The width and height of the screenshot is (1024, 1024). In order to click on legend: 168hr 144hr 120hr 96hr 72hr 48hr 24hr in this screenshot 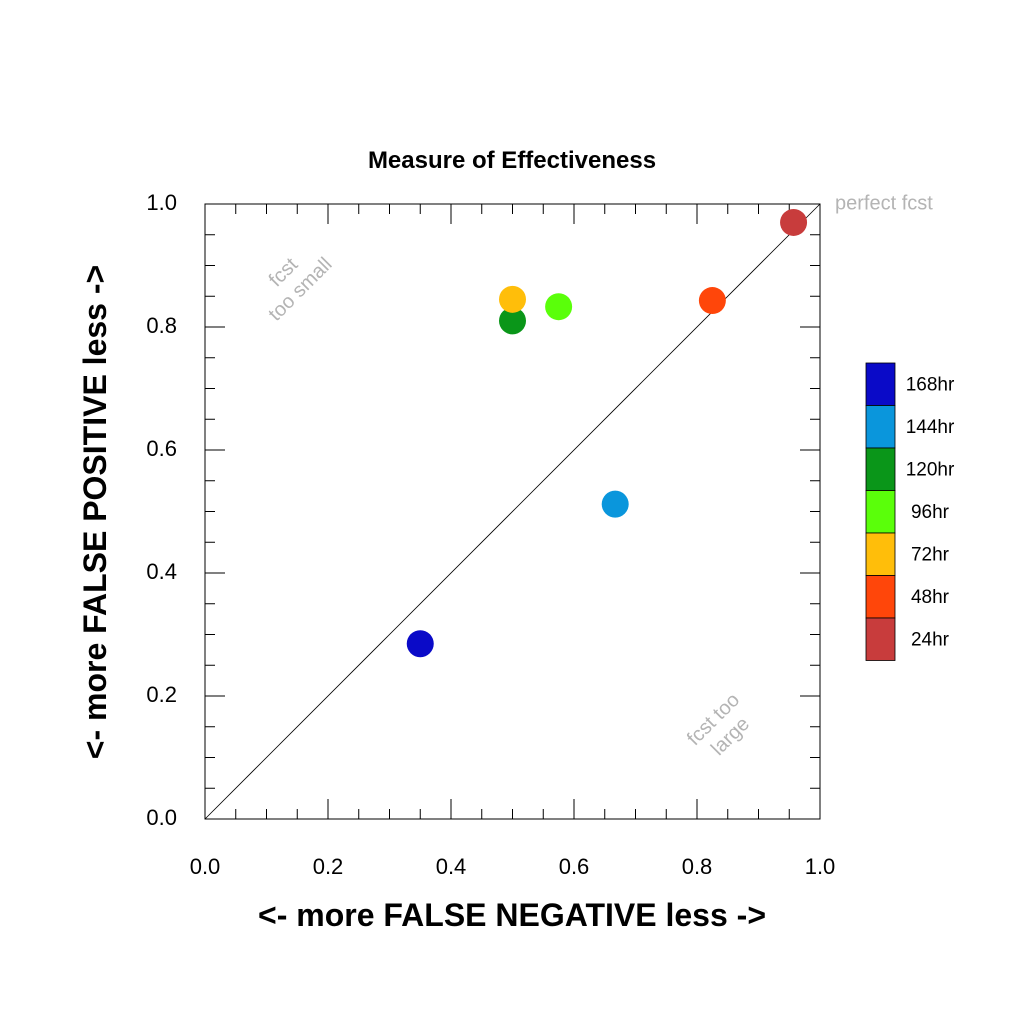, I will do `click(910, 511)`.